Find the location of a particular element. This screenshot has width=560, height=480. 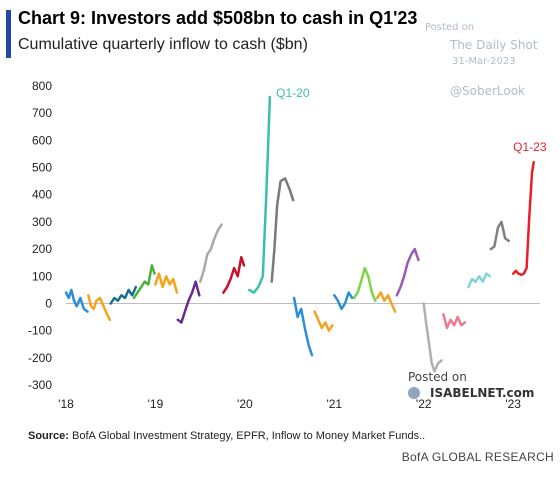

y-tick-label: 100 is located at coordinates (42, 276).